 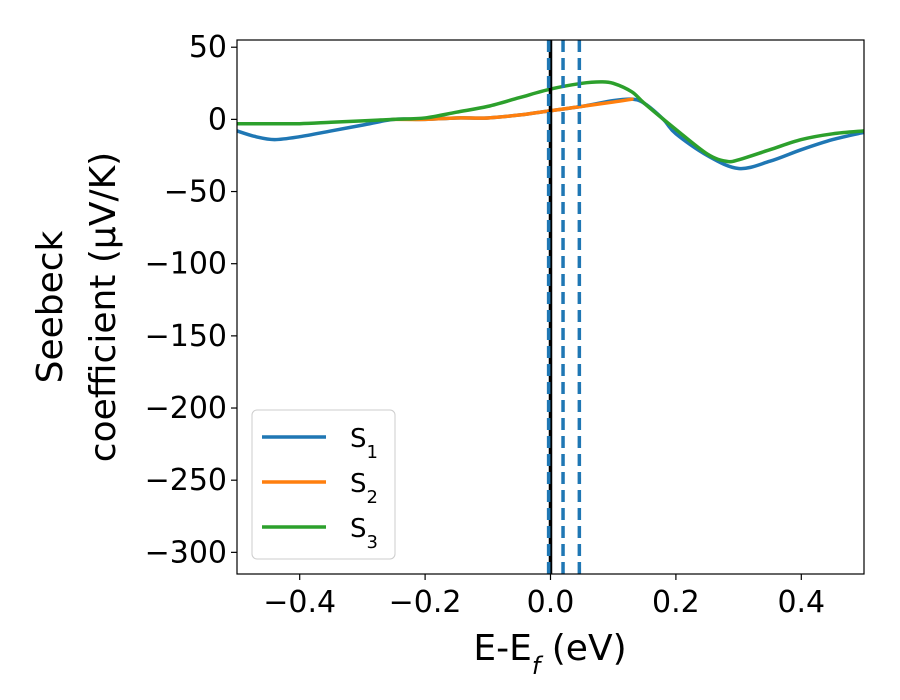 What do you see at coordinates (208, 47) in the screenshot?
I see `y-tick-label: 50` at bounding box center [208, 47].